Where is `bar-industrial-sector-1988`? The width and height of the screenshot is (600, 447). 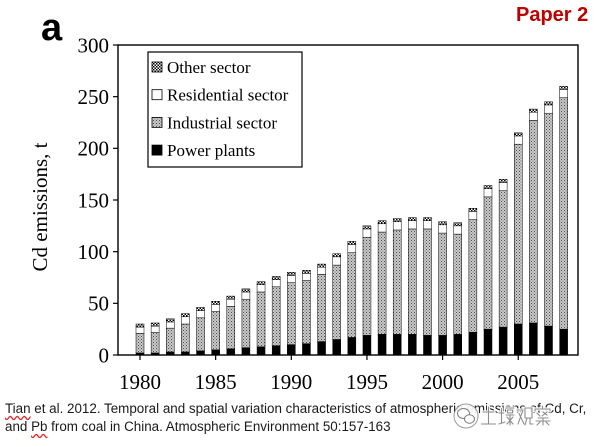 bar-industrial-sector-1988 is located at coordinates (261, 319).